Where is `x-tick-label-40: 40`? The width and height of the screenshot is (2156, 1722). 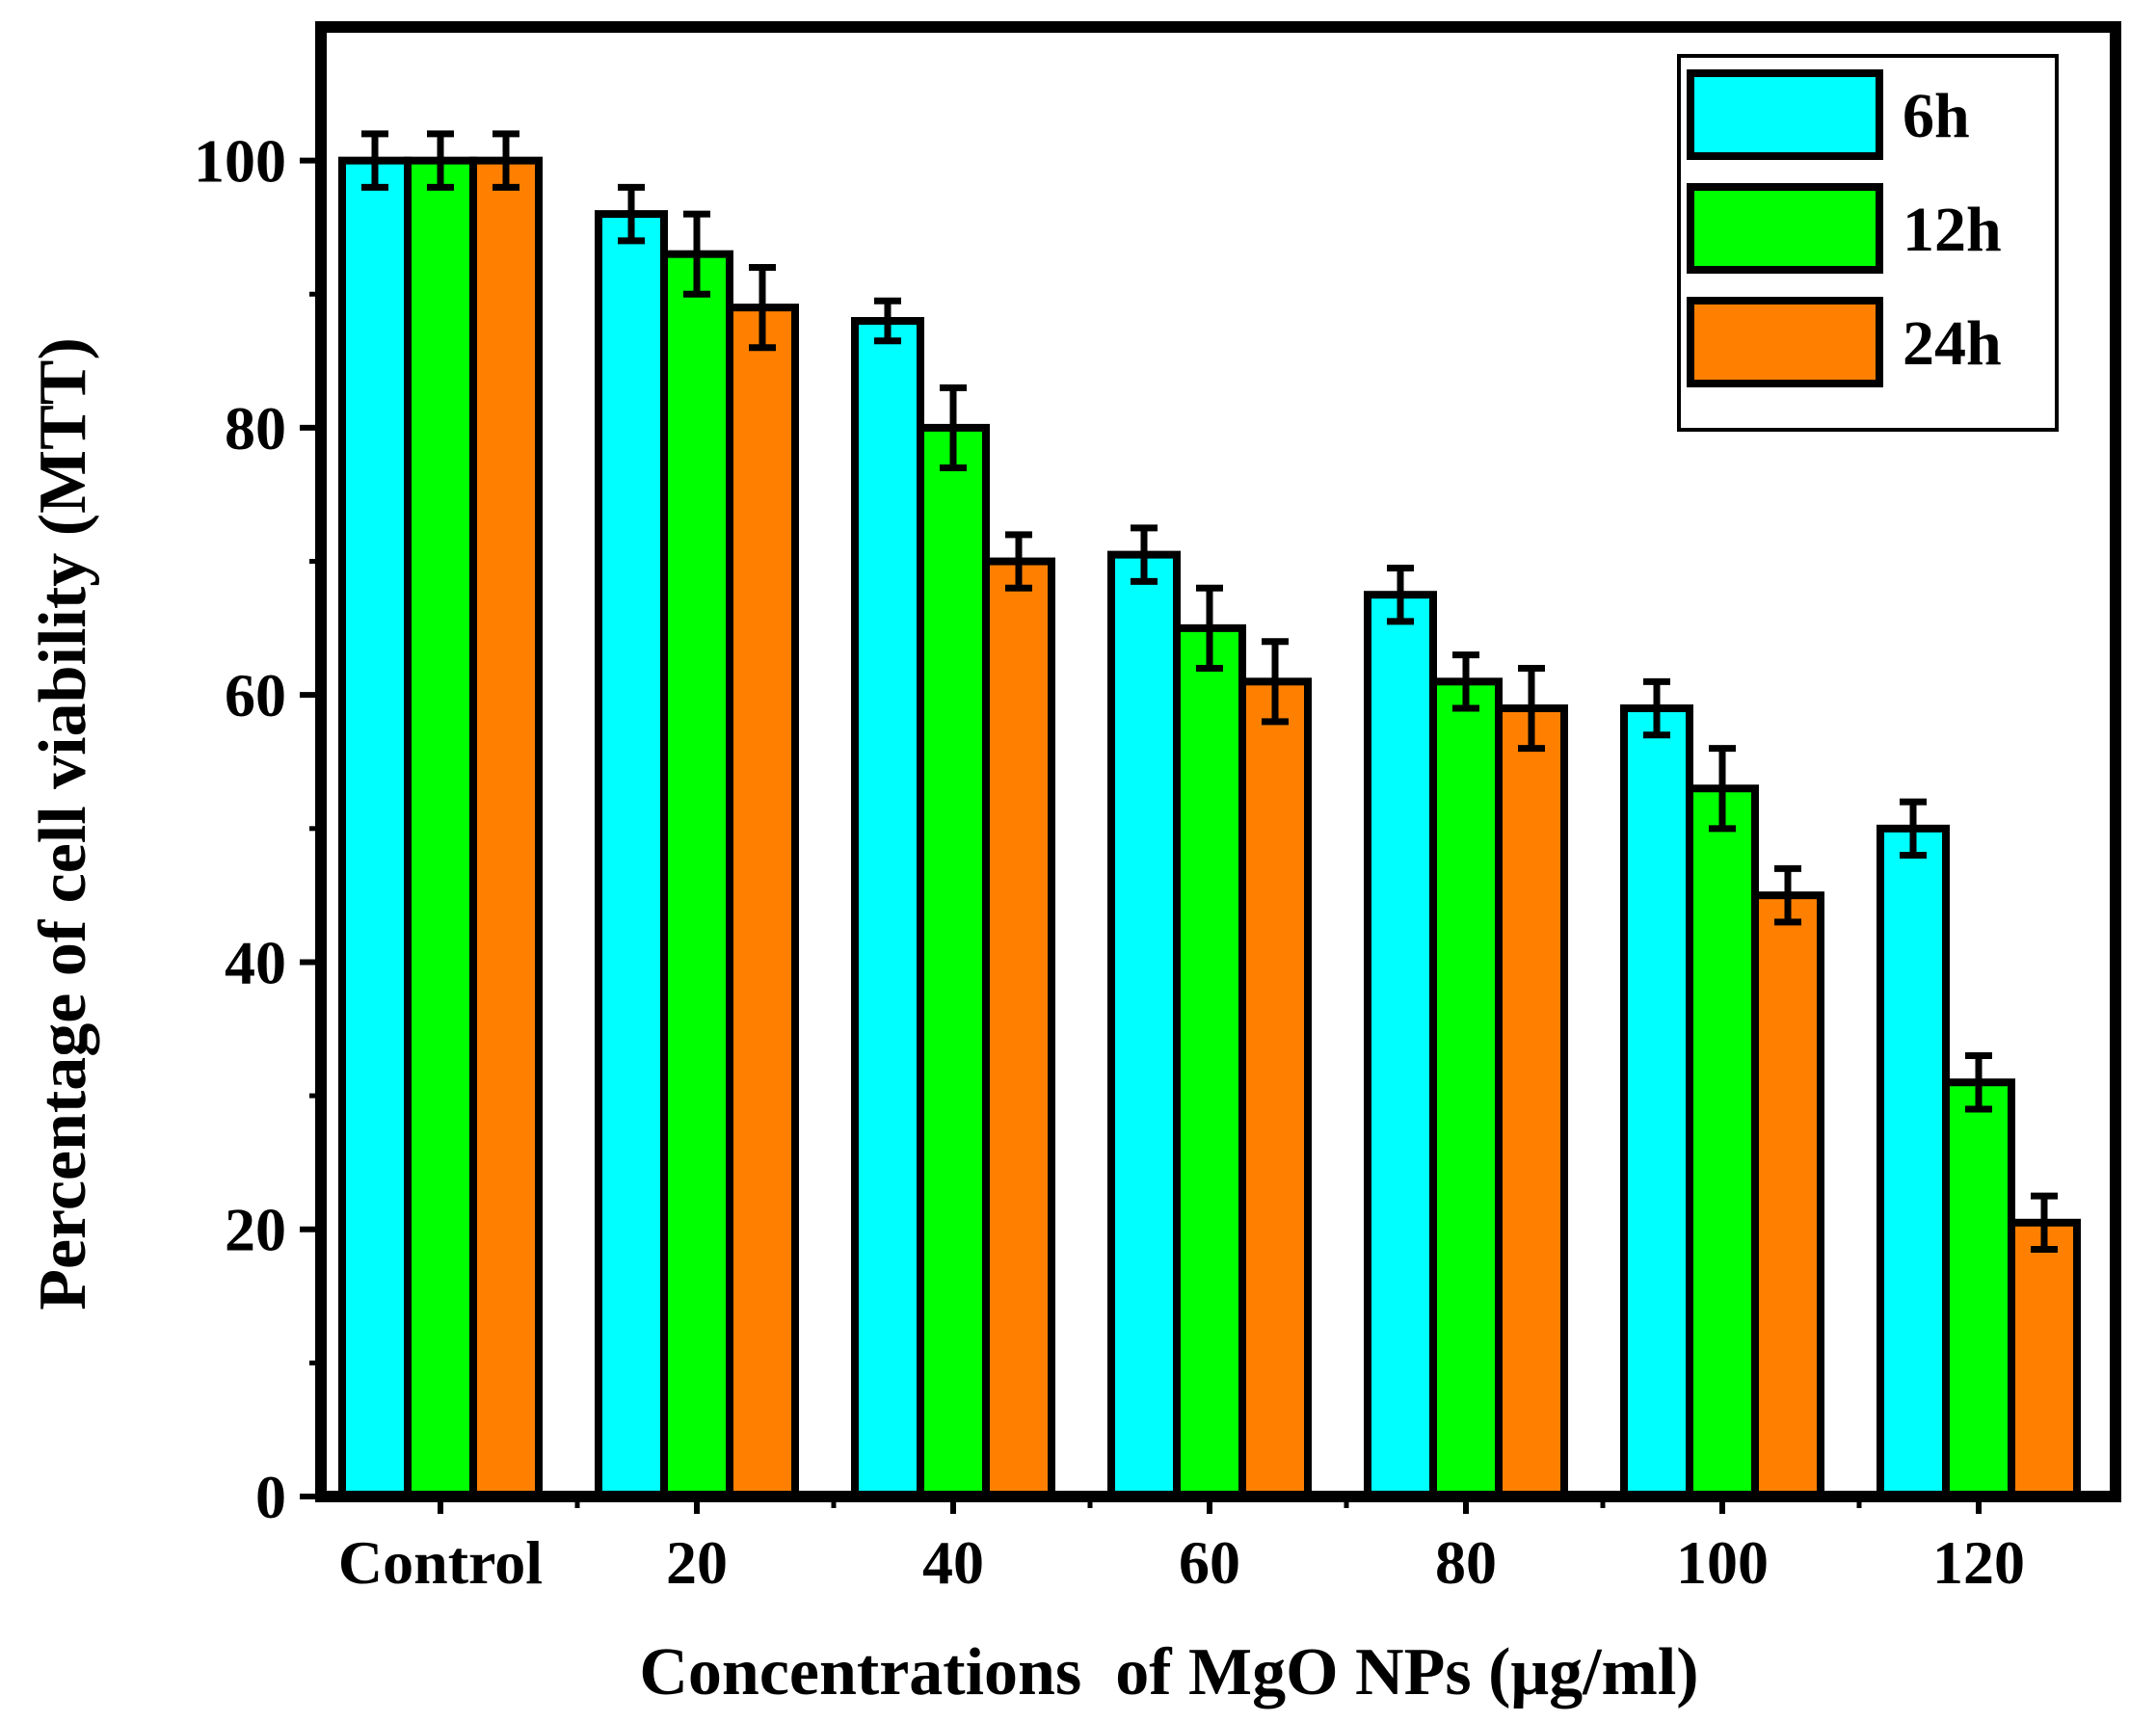
x-tick-label-40: 40 is located at coordinates (953, 1563).